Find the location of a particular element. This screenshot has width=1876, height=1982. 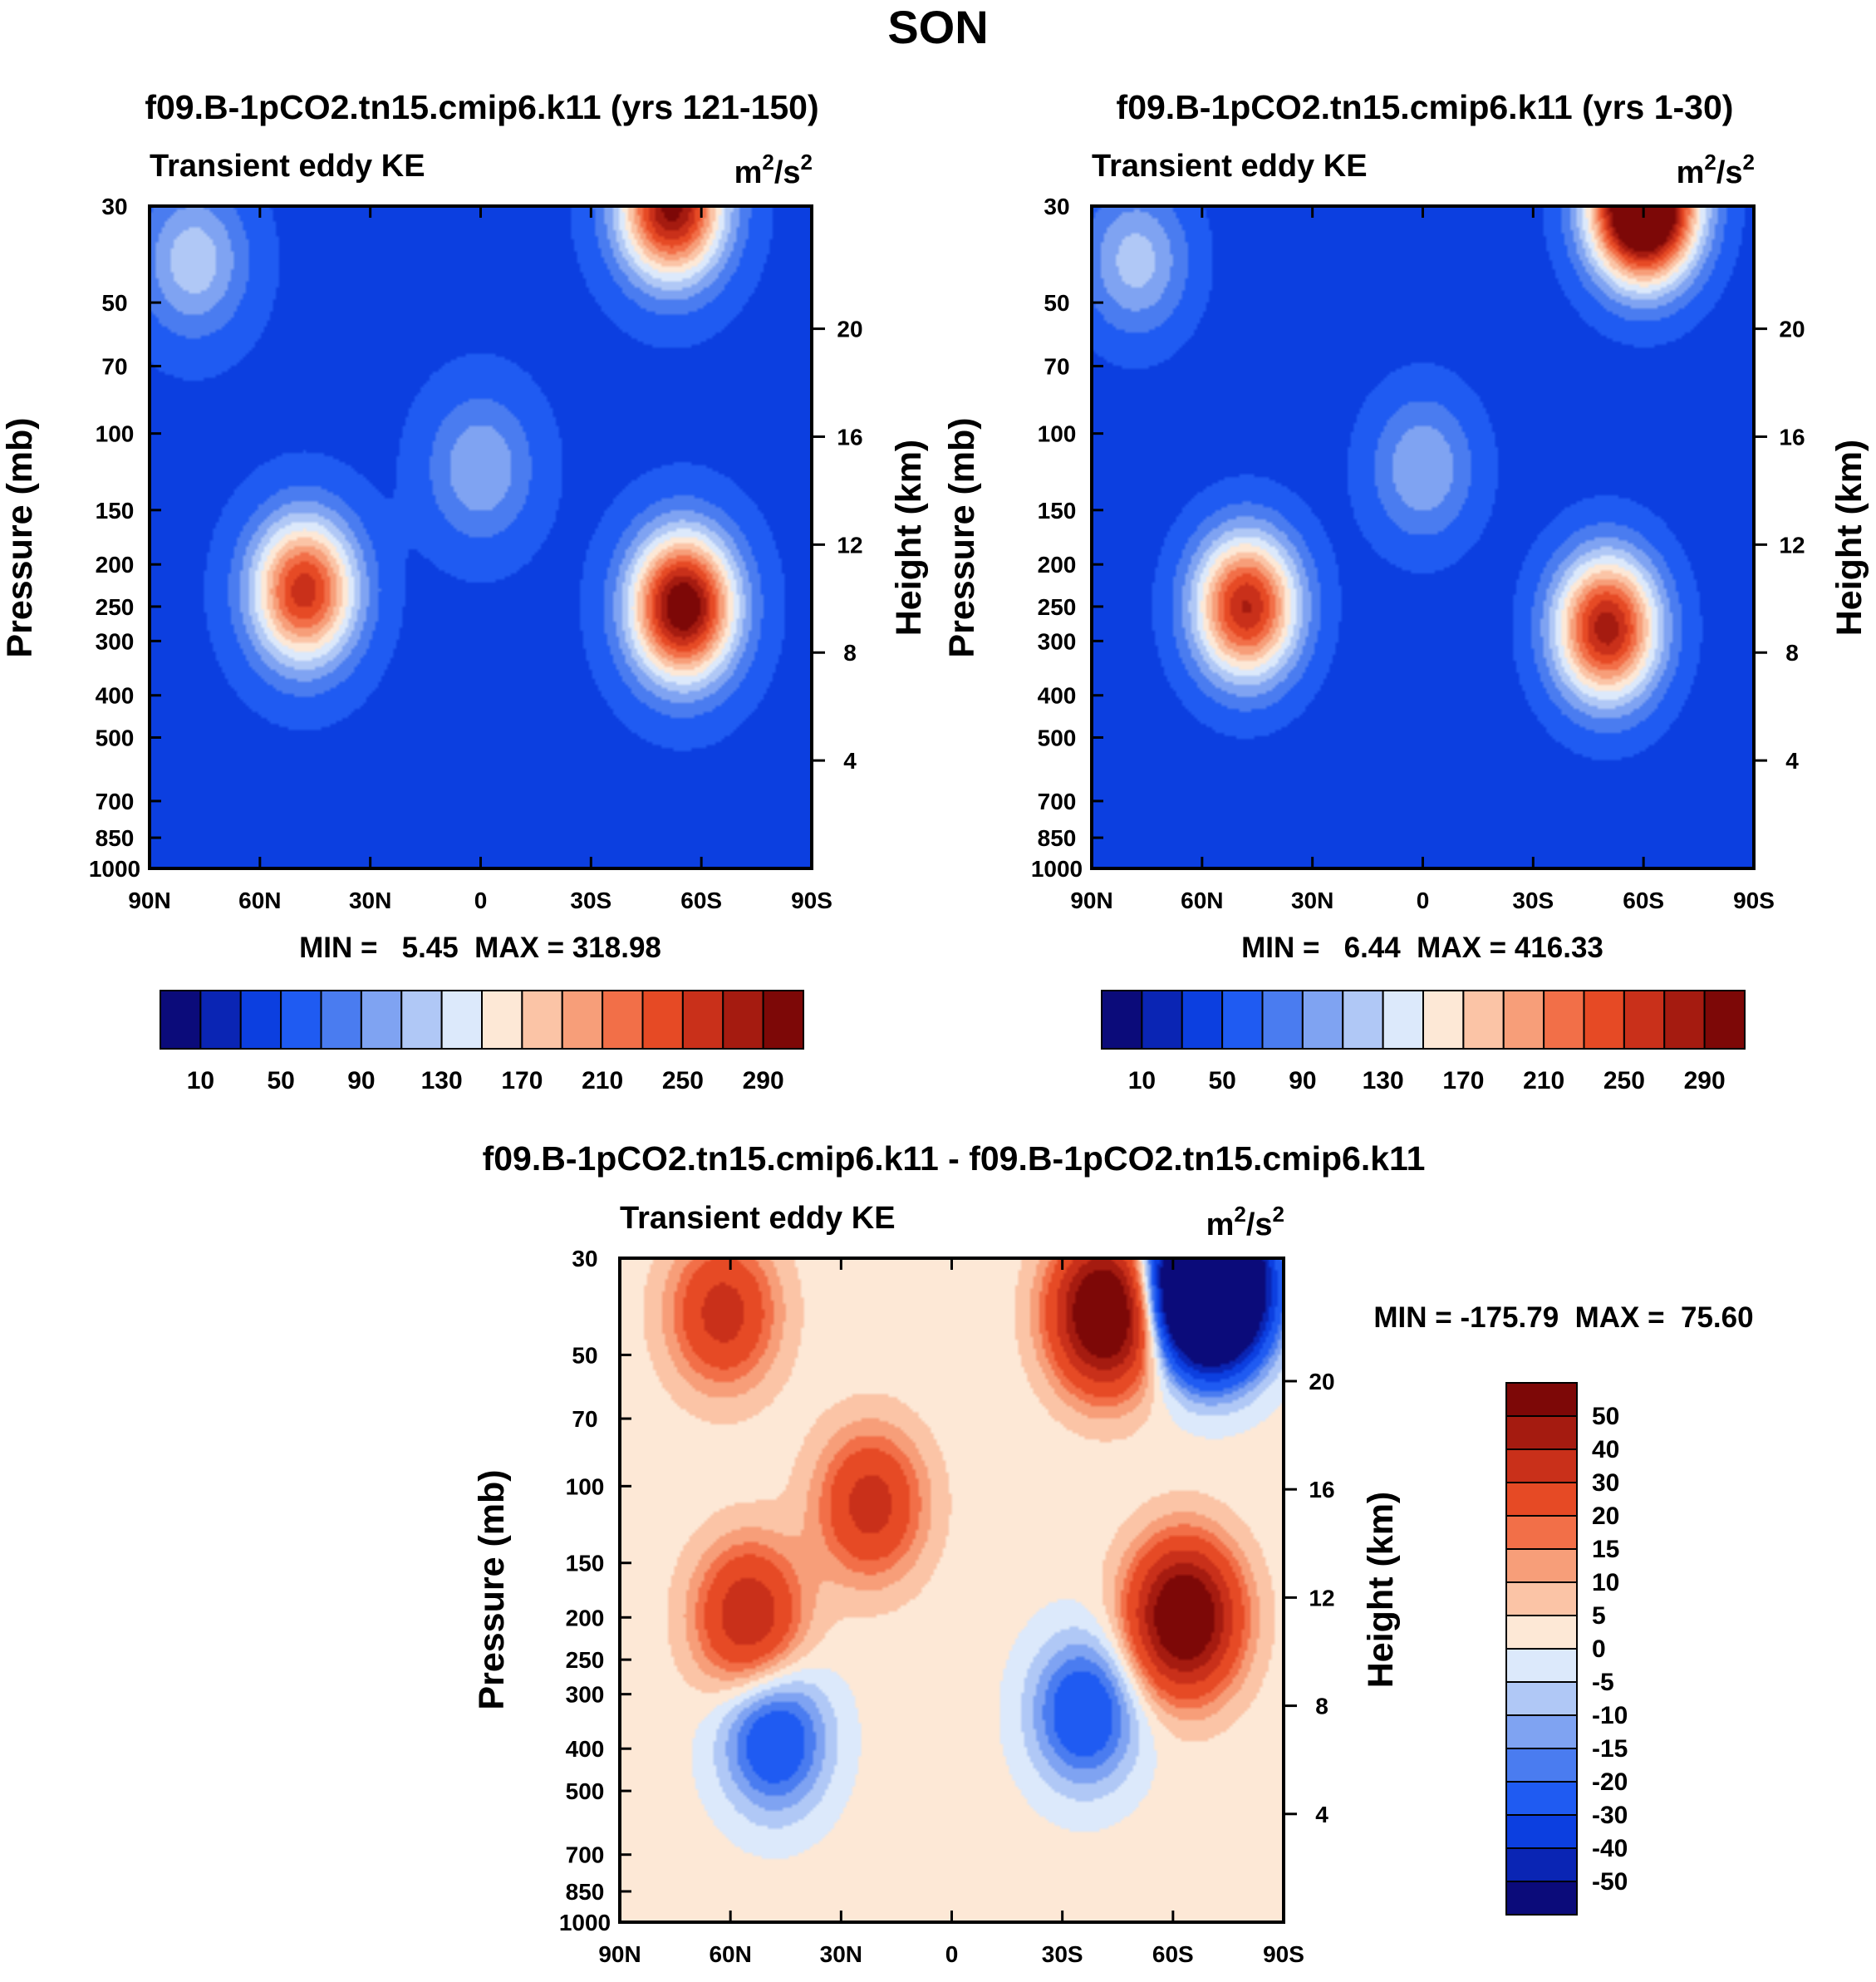

panel-3-colorbar-label: -10 is located at coordinates (1610, 1715).